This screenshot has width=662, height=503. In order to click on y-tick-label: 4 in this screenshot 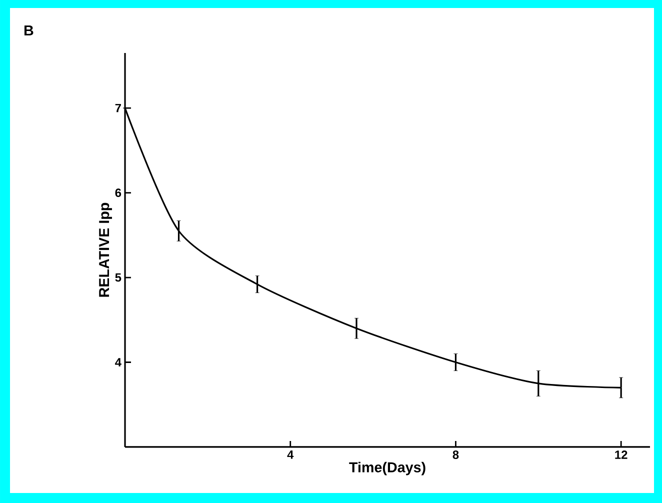, I will do `click(118, 362)`.